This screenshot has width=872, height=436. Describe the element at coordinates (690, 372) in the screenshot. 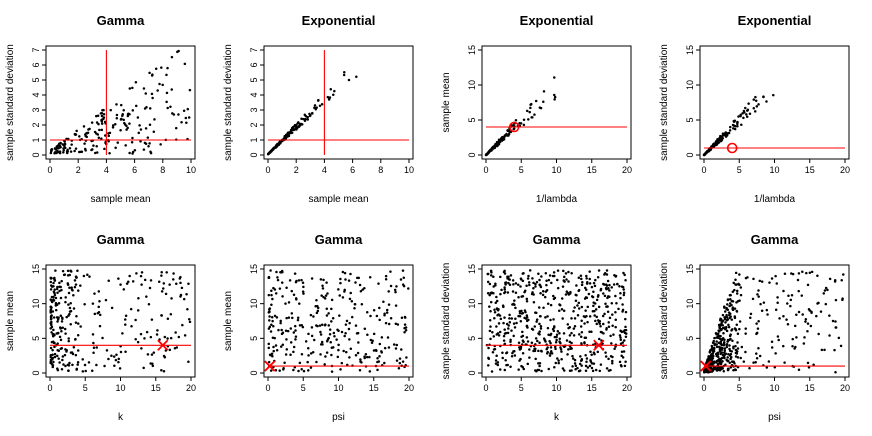

I see `y-tick-label: 0` at that location.